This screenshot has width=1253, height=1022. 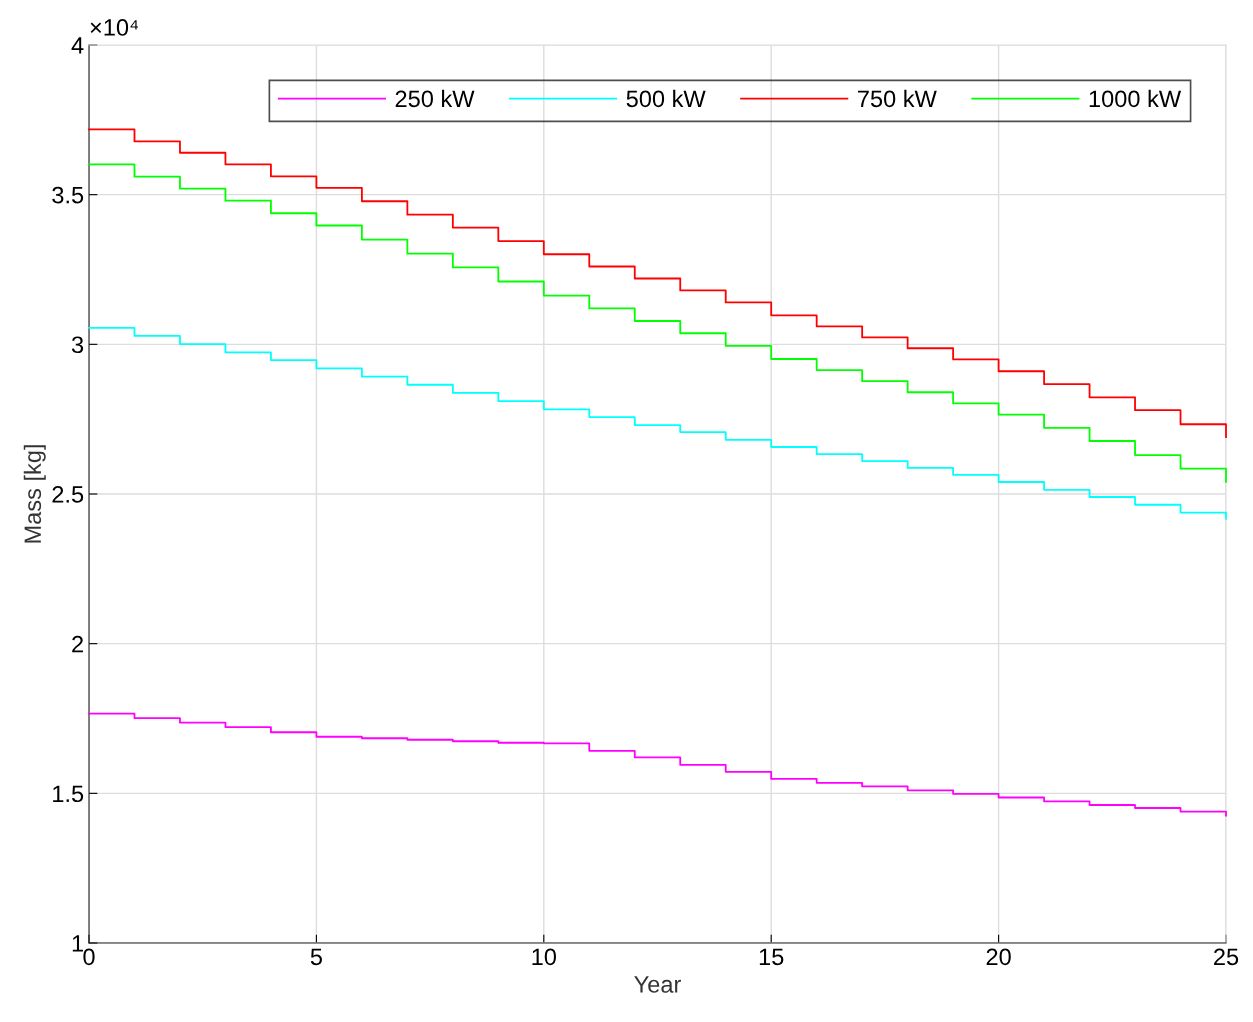 What do you see at coordinates (544, 957) in the screenshot?
I see `x-tick-label: 10` at bounding box center [544, 957].